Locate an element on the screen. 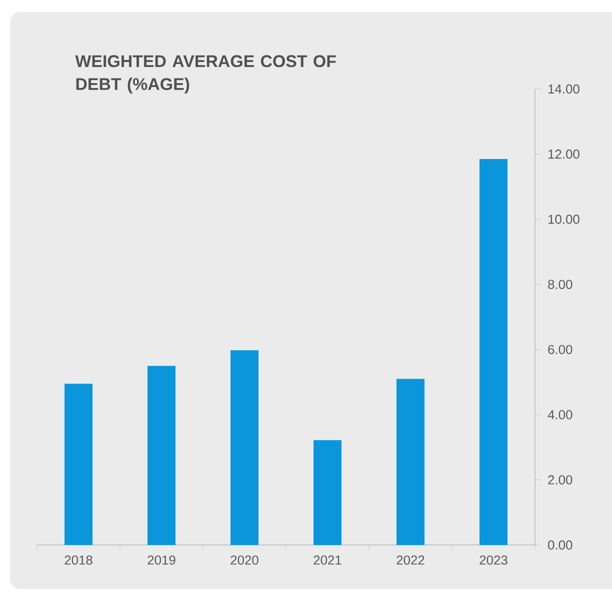  x-tick-label: 2019 is located at coordinates (162, 560).